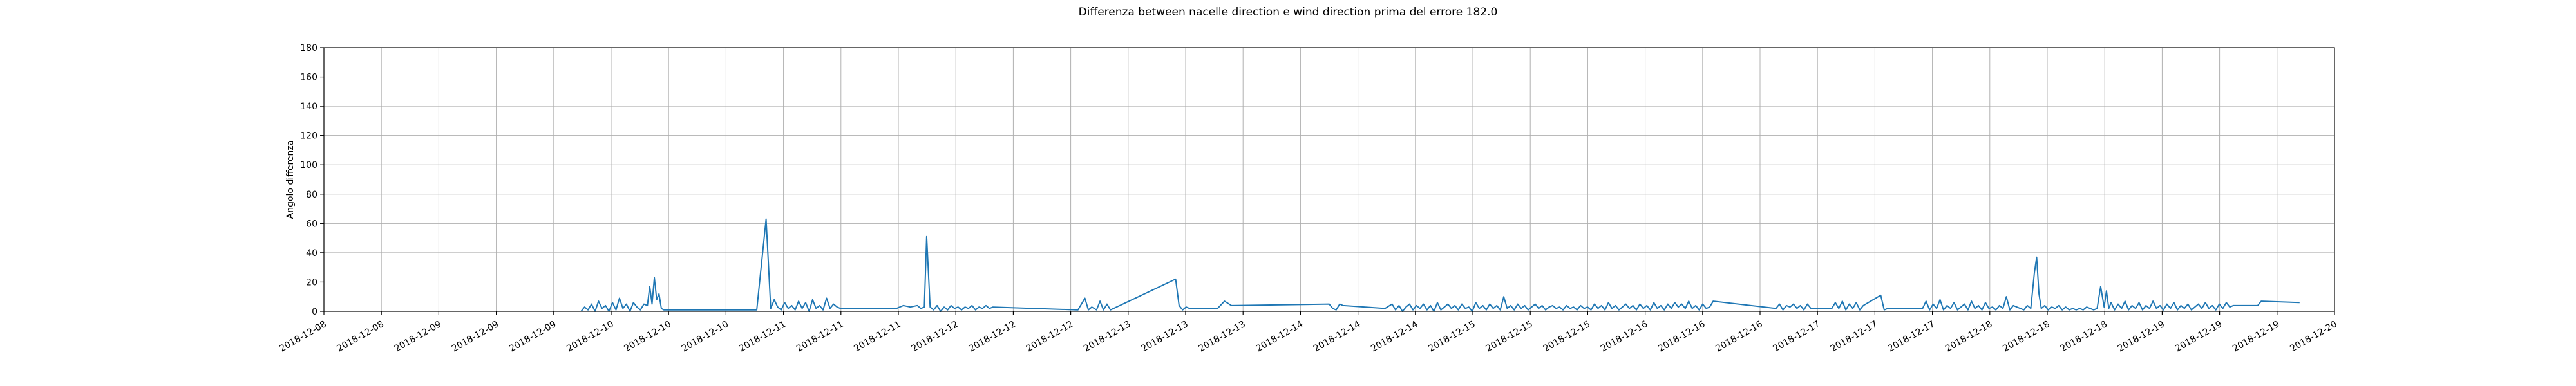 Image resolution: width=2576 pixels, height=386 pixels. Describe the element at coordinates (290, 179) in the screenshot. I see `y-axis-label: Angolo differenza` at that location.